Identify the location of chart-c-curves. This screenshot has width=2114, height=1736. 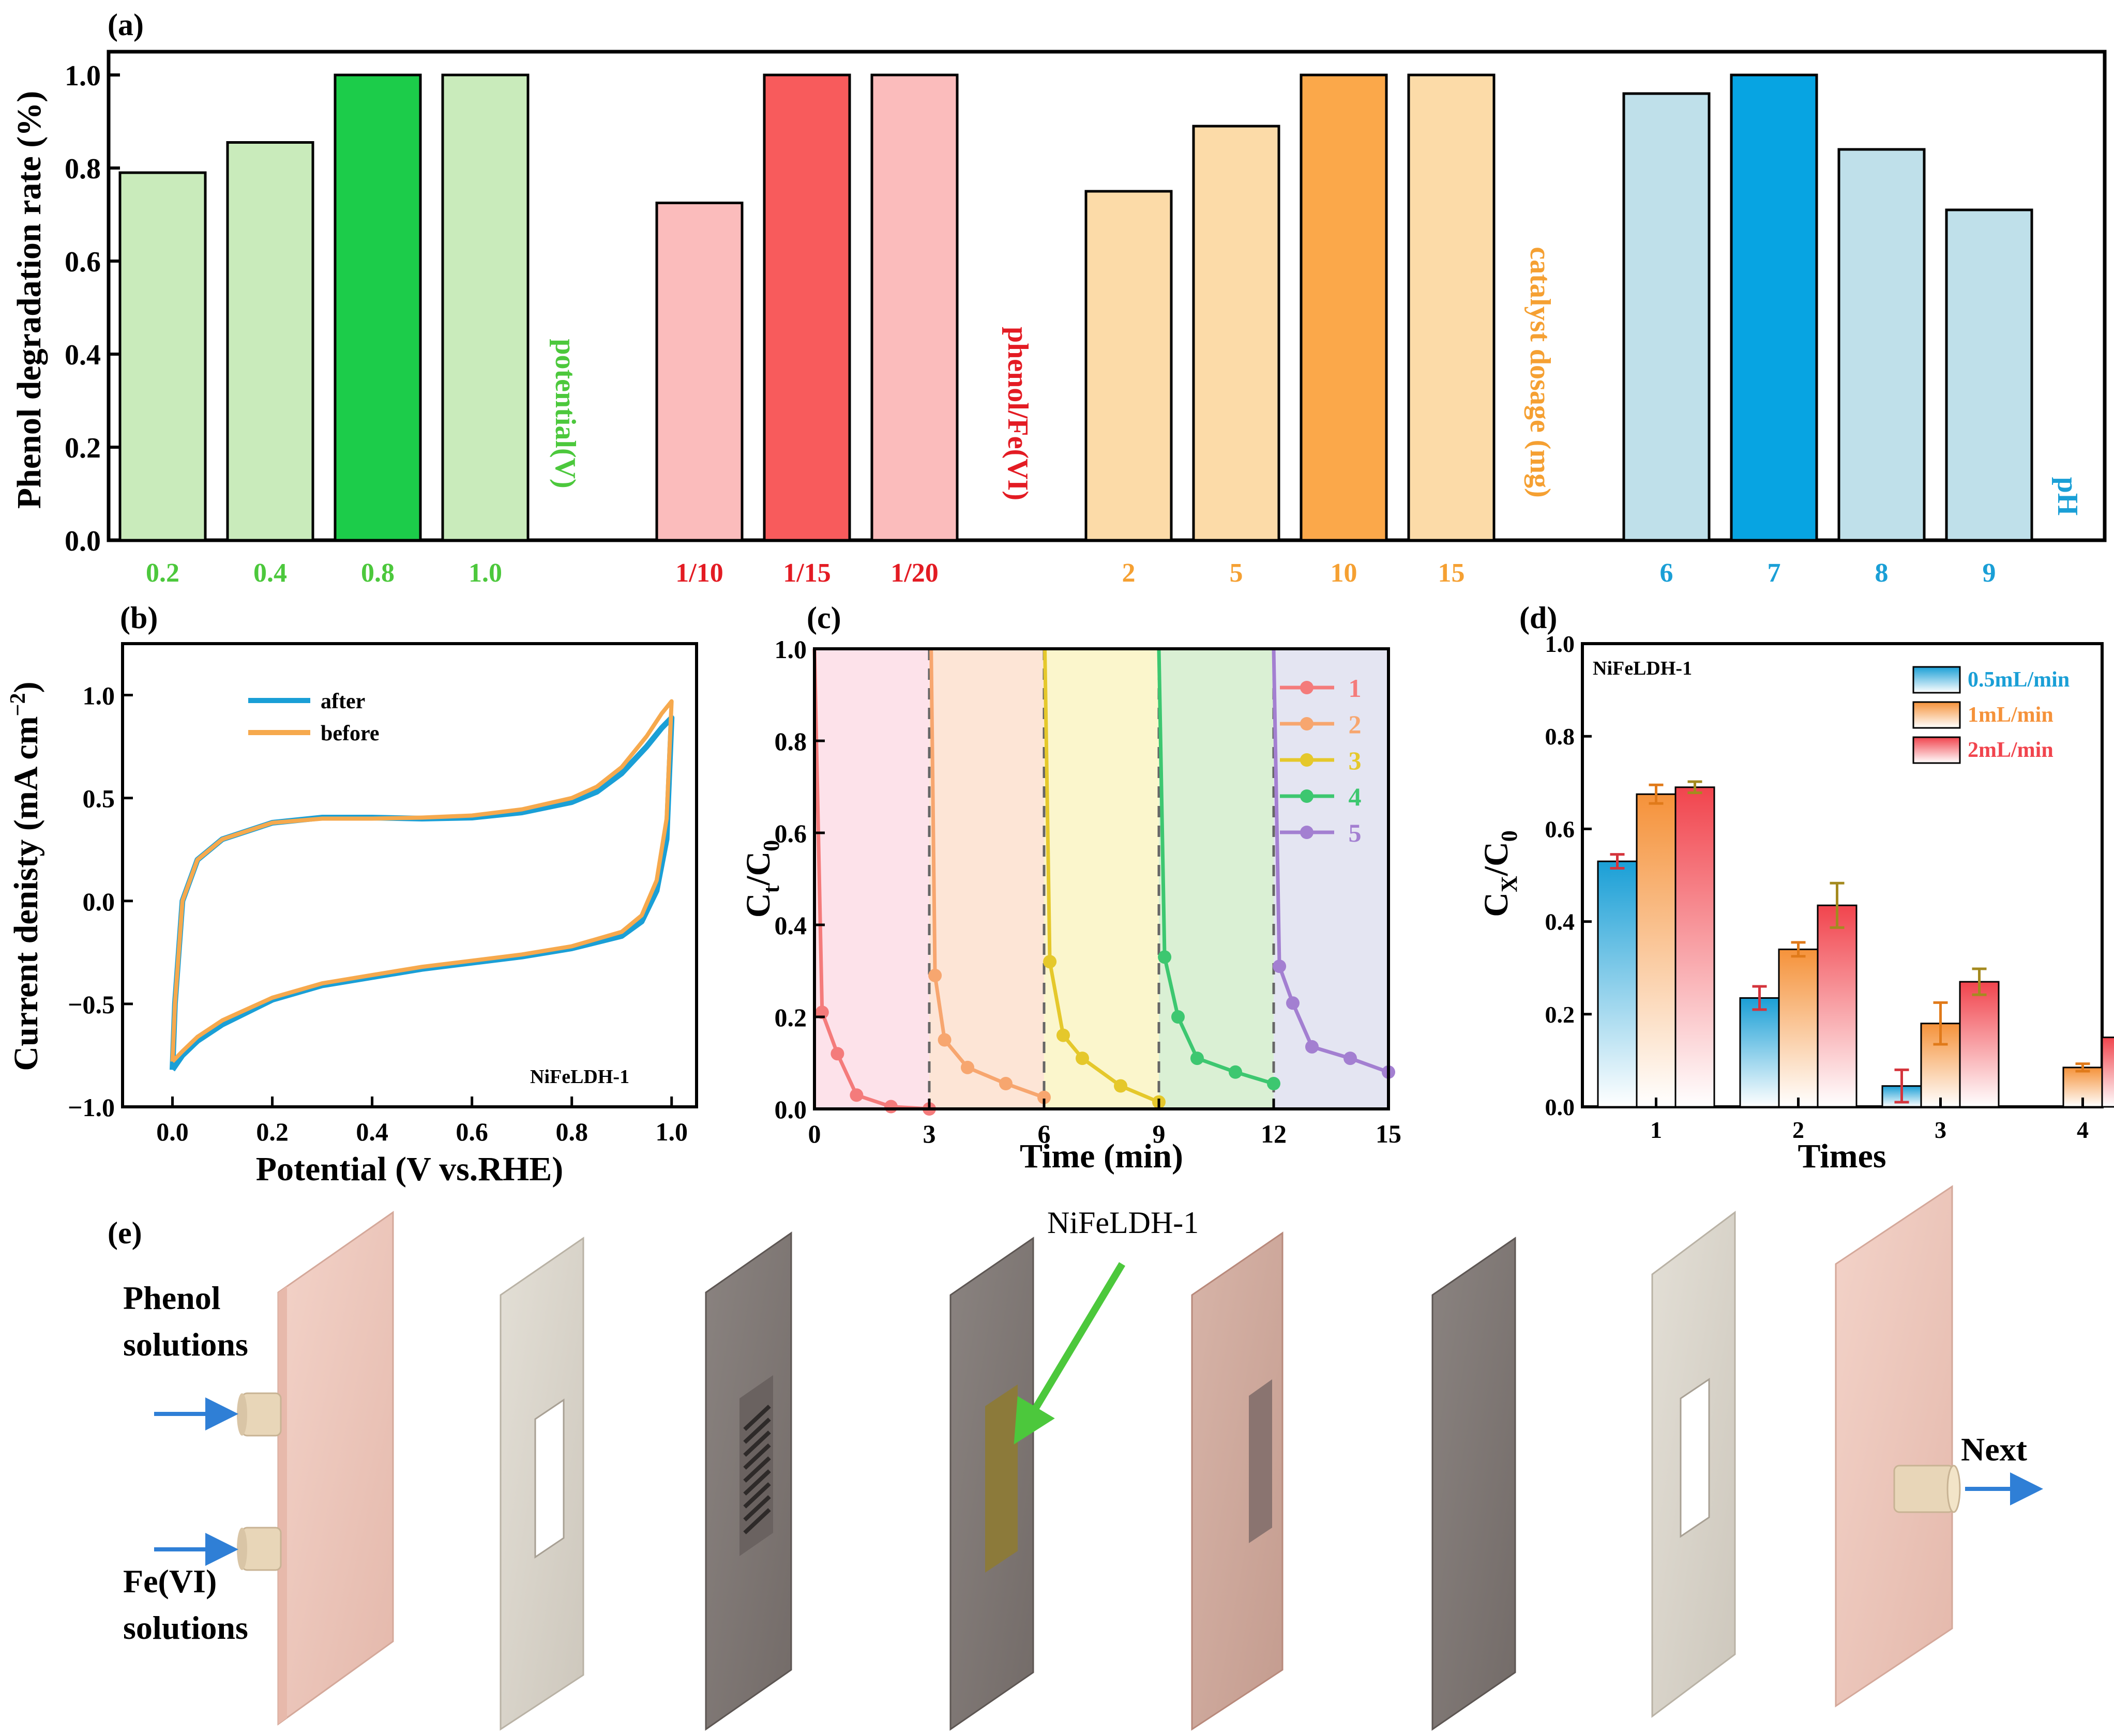
(1103, 882).